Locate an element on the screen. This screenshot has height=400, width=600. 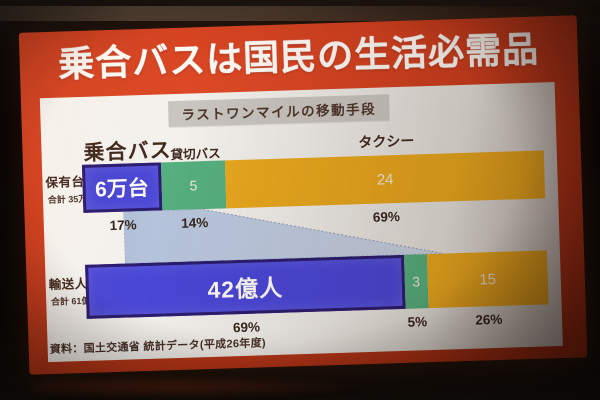
bar-value-fleet-kashikiri: 5 is located at coordinates (193, 185).